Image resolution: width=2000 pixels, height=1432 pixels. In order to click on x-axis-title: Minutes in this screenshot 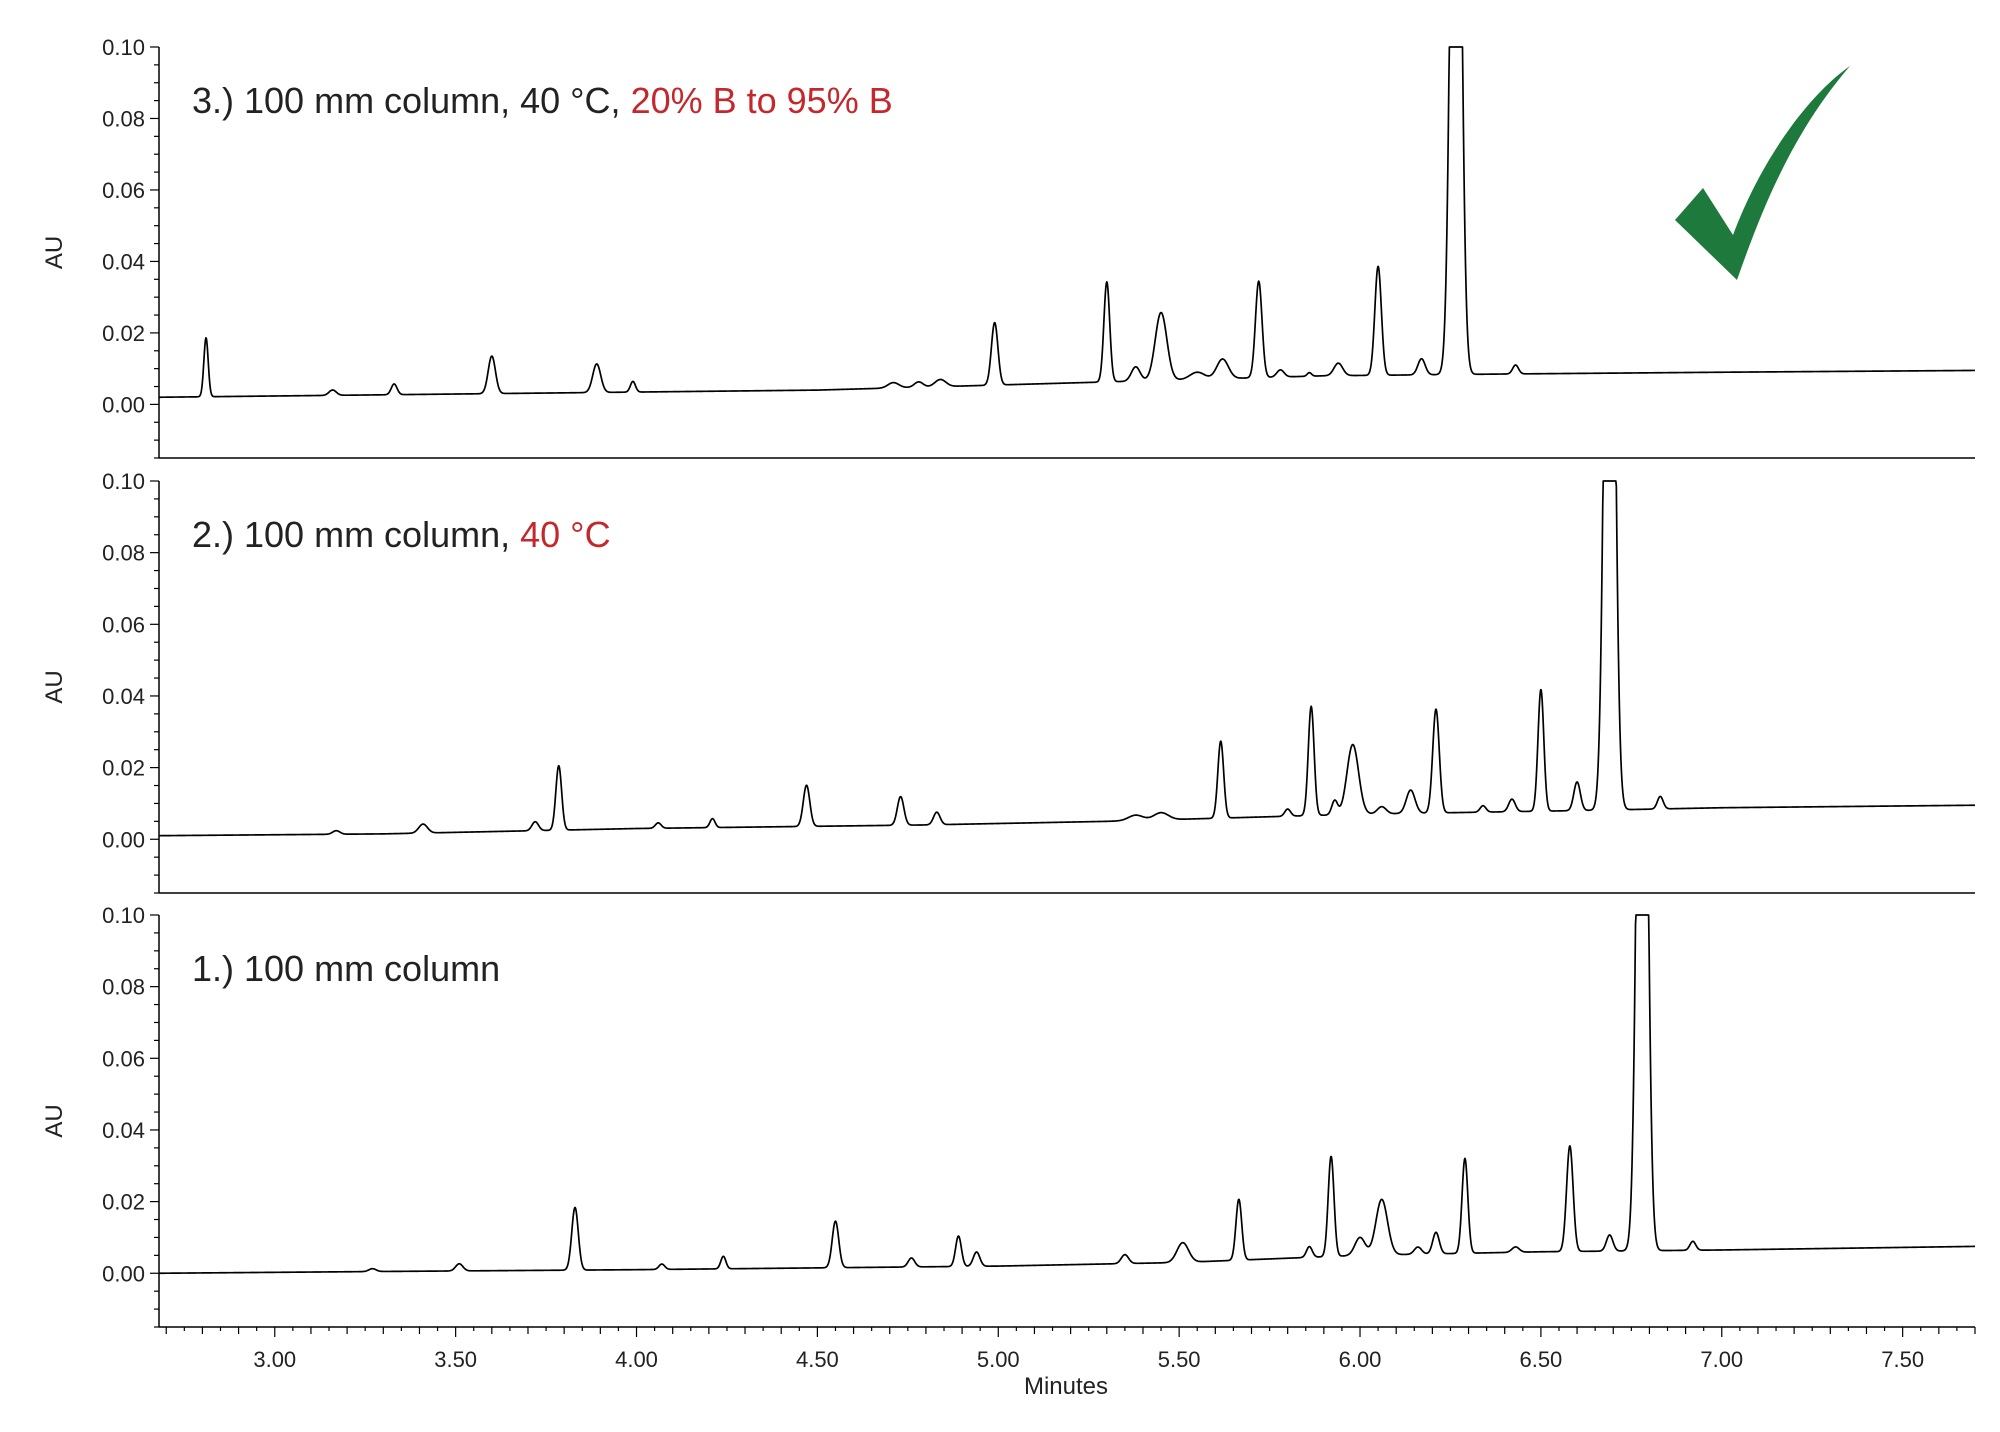, I will do `click(1066, 1386)`.